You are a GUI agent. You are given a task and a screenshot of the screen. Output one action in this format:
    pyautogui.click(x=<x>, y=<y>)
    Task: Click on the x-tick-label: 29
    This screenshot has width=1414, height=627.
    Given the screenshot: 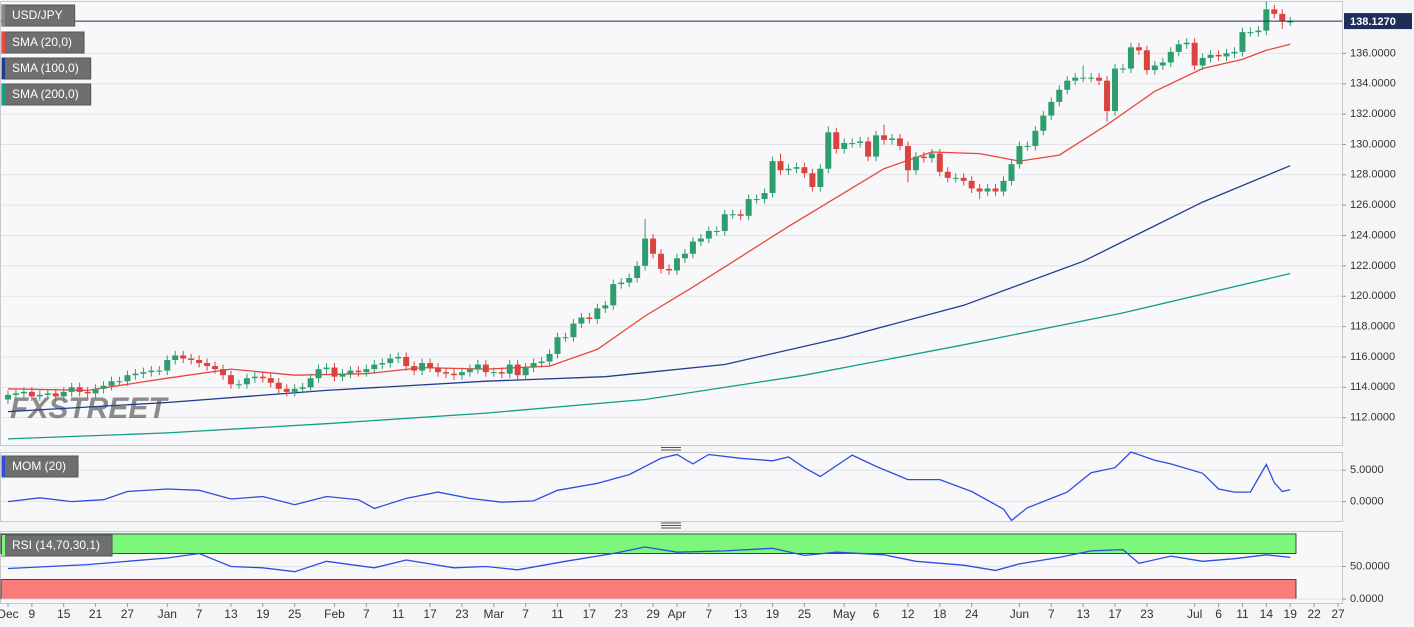 What is the action you would take?
    pyautogui.click(x=653, y=614)
    